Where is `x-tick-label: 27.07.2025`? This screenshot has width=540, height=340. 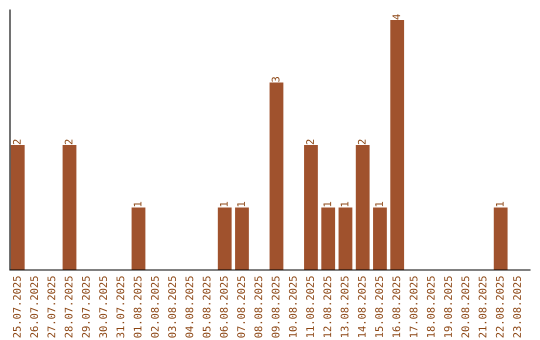
x-tick-label: 27.07.2025 is located at coordinates (51, 307).